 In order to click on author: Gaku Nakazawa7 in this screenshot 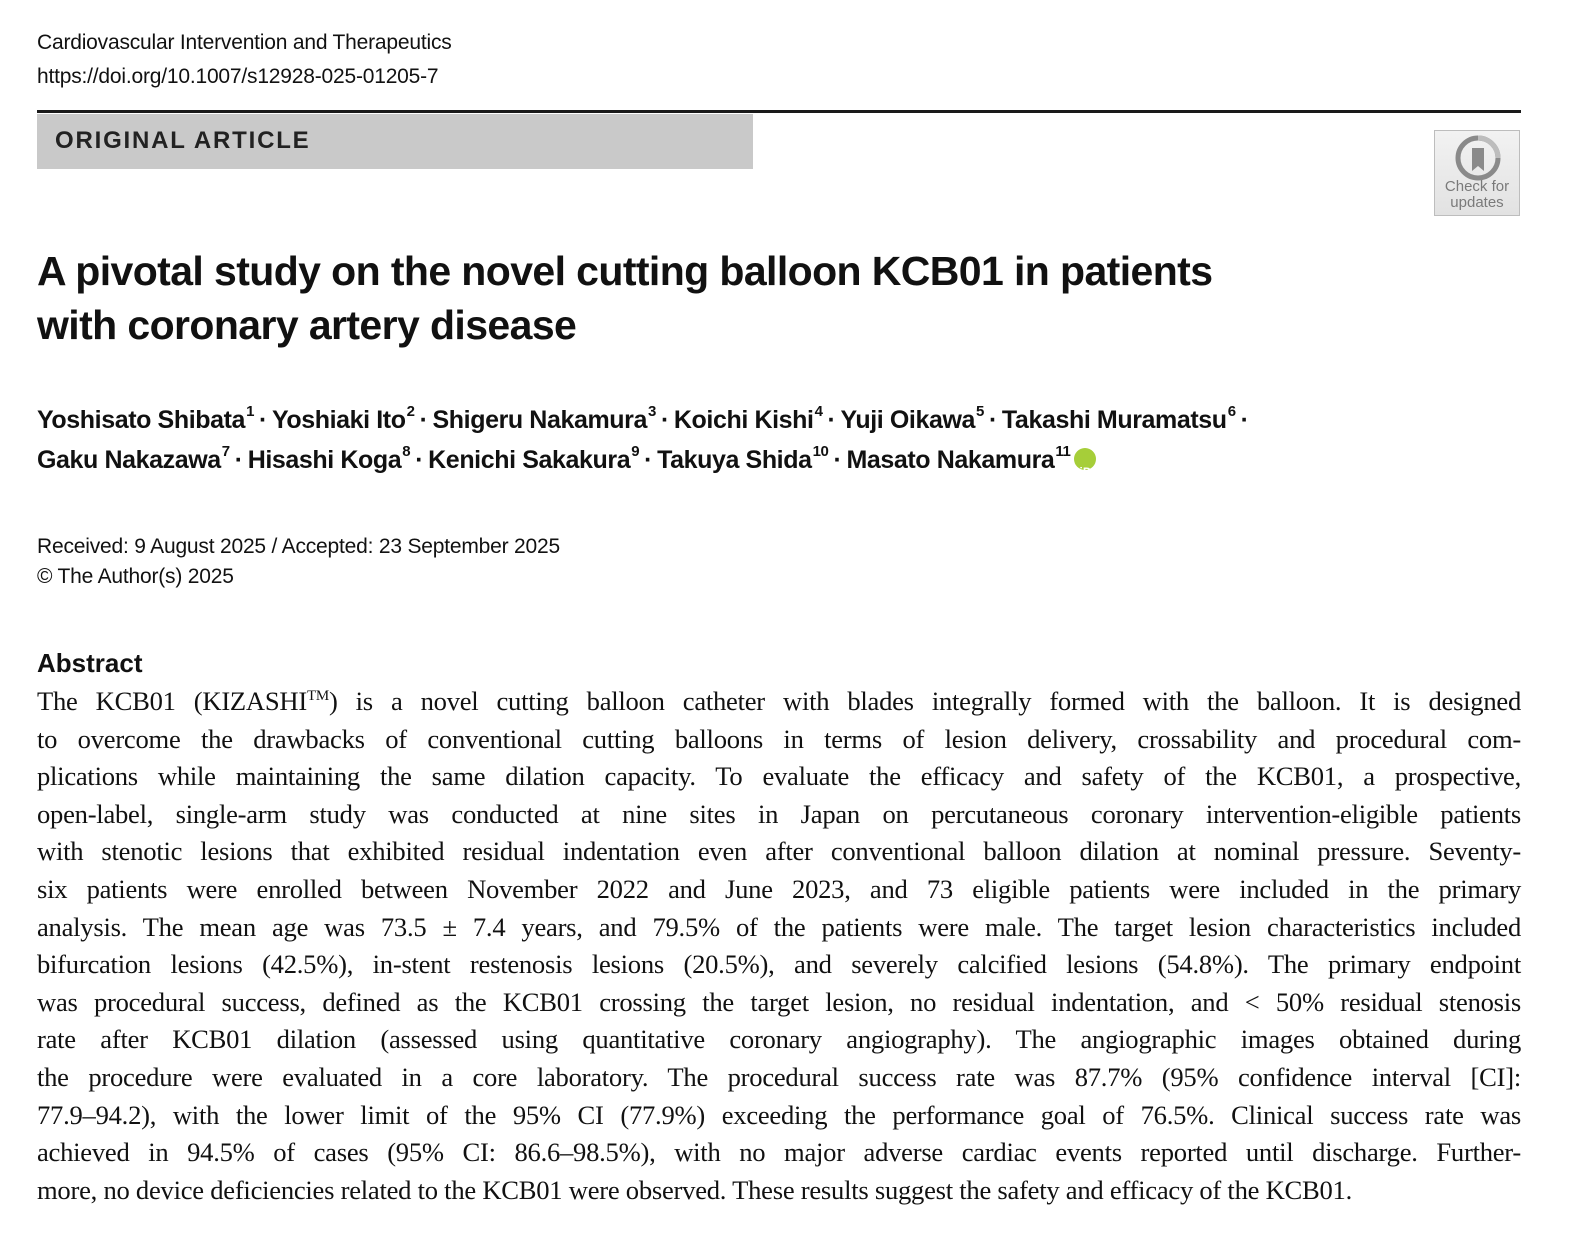, I will do `click(133, 458)`.